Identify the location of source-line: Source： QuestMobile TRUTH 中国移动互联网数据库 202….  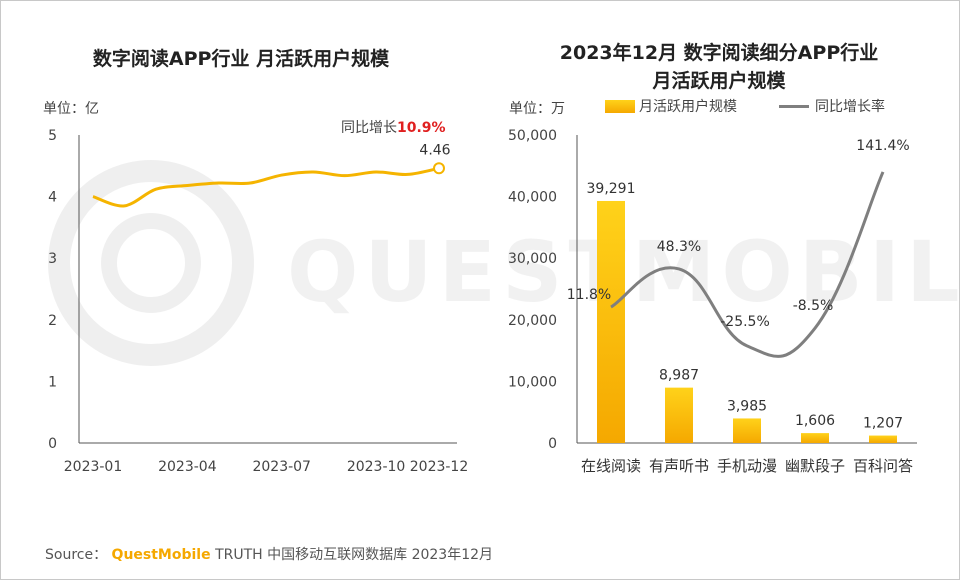
(269, 554).